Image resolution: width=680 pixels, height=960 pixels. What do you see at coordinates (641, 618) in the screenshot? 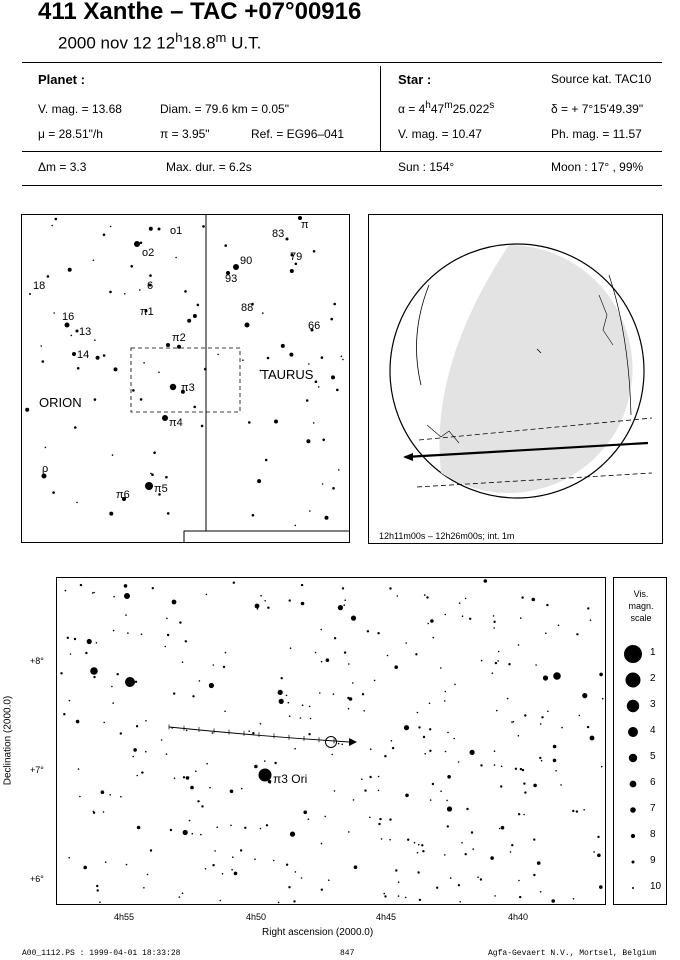
I see `scale-title-line: scale` at bounding box center [641, 618].